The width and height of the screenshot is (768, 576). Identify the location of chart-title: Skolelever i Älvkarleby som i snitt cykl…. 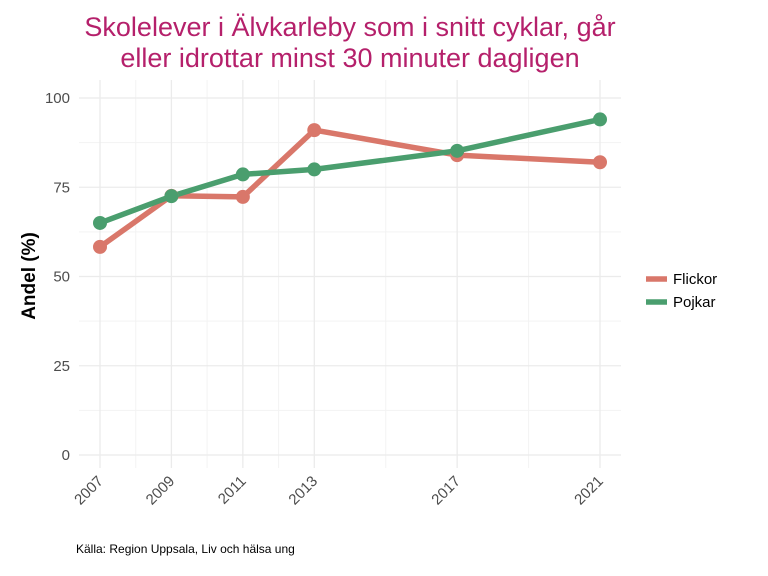
(350, 43).